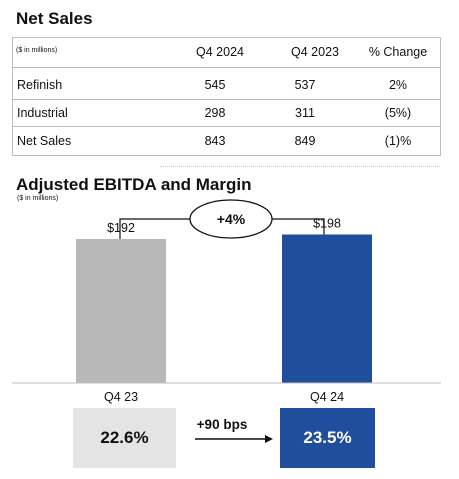  Describe the element at coordinates (220, 52) in the screenshot. I see `column-header: Q4 2024` at that location.